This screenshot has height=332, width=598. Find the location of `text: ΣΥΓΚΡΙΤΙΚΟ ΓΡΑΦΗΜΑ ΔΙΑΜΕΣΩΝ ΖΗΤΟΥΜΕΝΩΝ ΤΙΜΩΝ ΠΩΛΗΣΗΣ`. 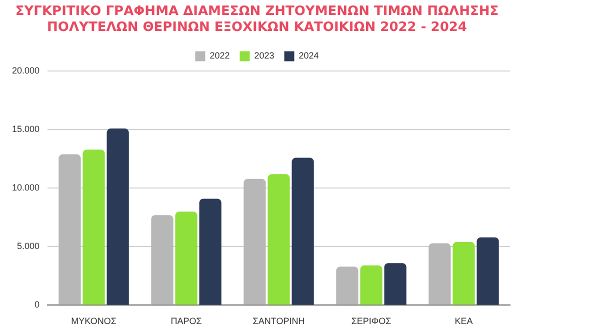

text: ΣΥΓΚΡΙΤΙΚΟ ΓΡΑΦΗΜΑ ΔΙΑΜΕΣΩΝ ΖΗΤΟΥΜΕΝΩΝ ΤΙΜΩΝ ΠΩΛΗΣΗΣ is located at coordinates (257, 12).